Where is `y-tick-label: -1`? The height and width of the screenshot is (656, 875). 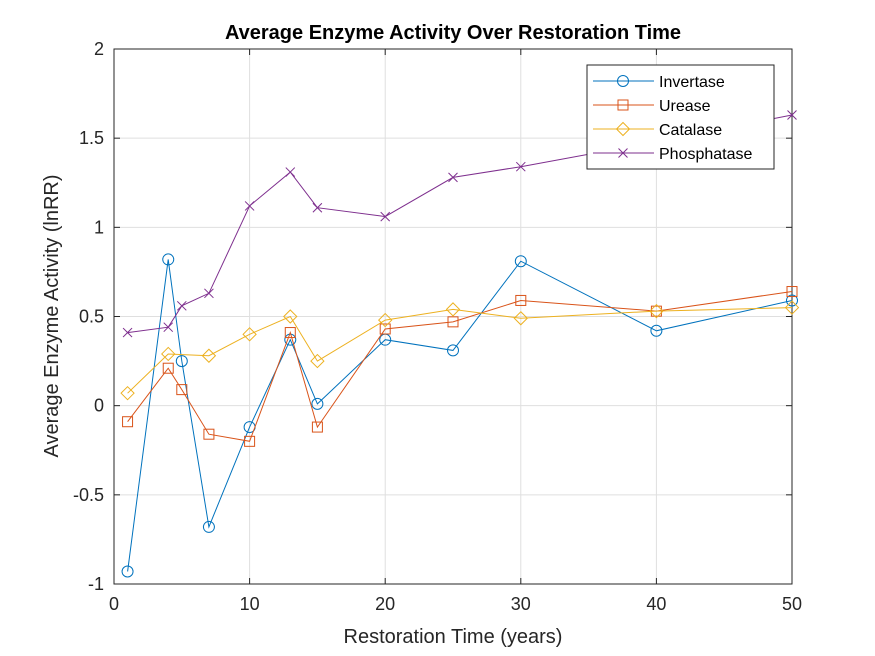 y-tick-label: -1 is located at coordinates (96, 584).